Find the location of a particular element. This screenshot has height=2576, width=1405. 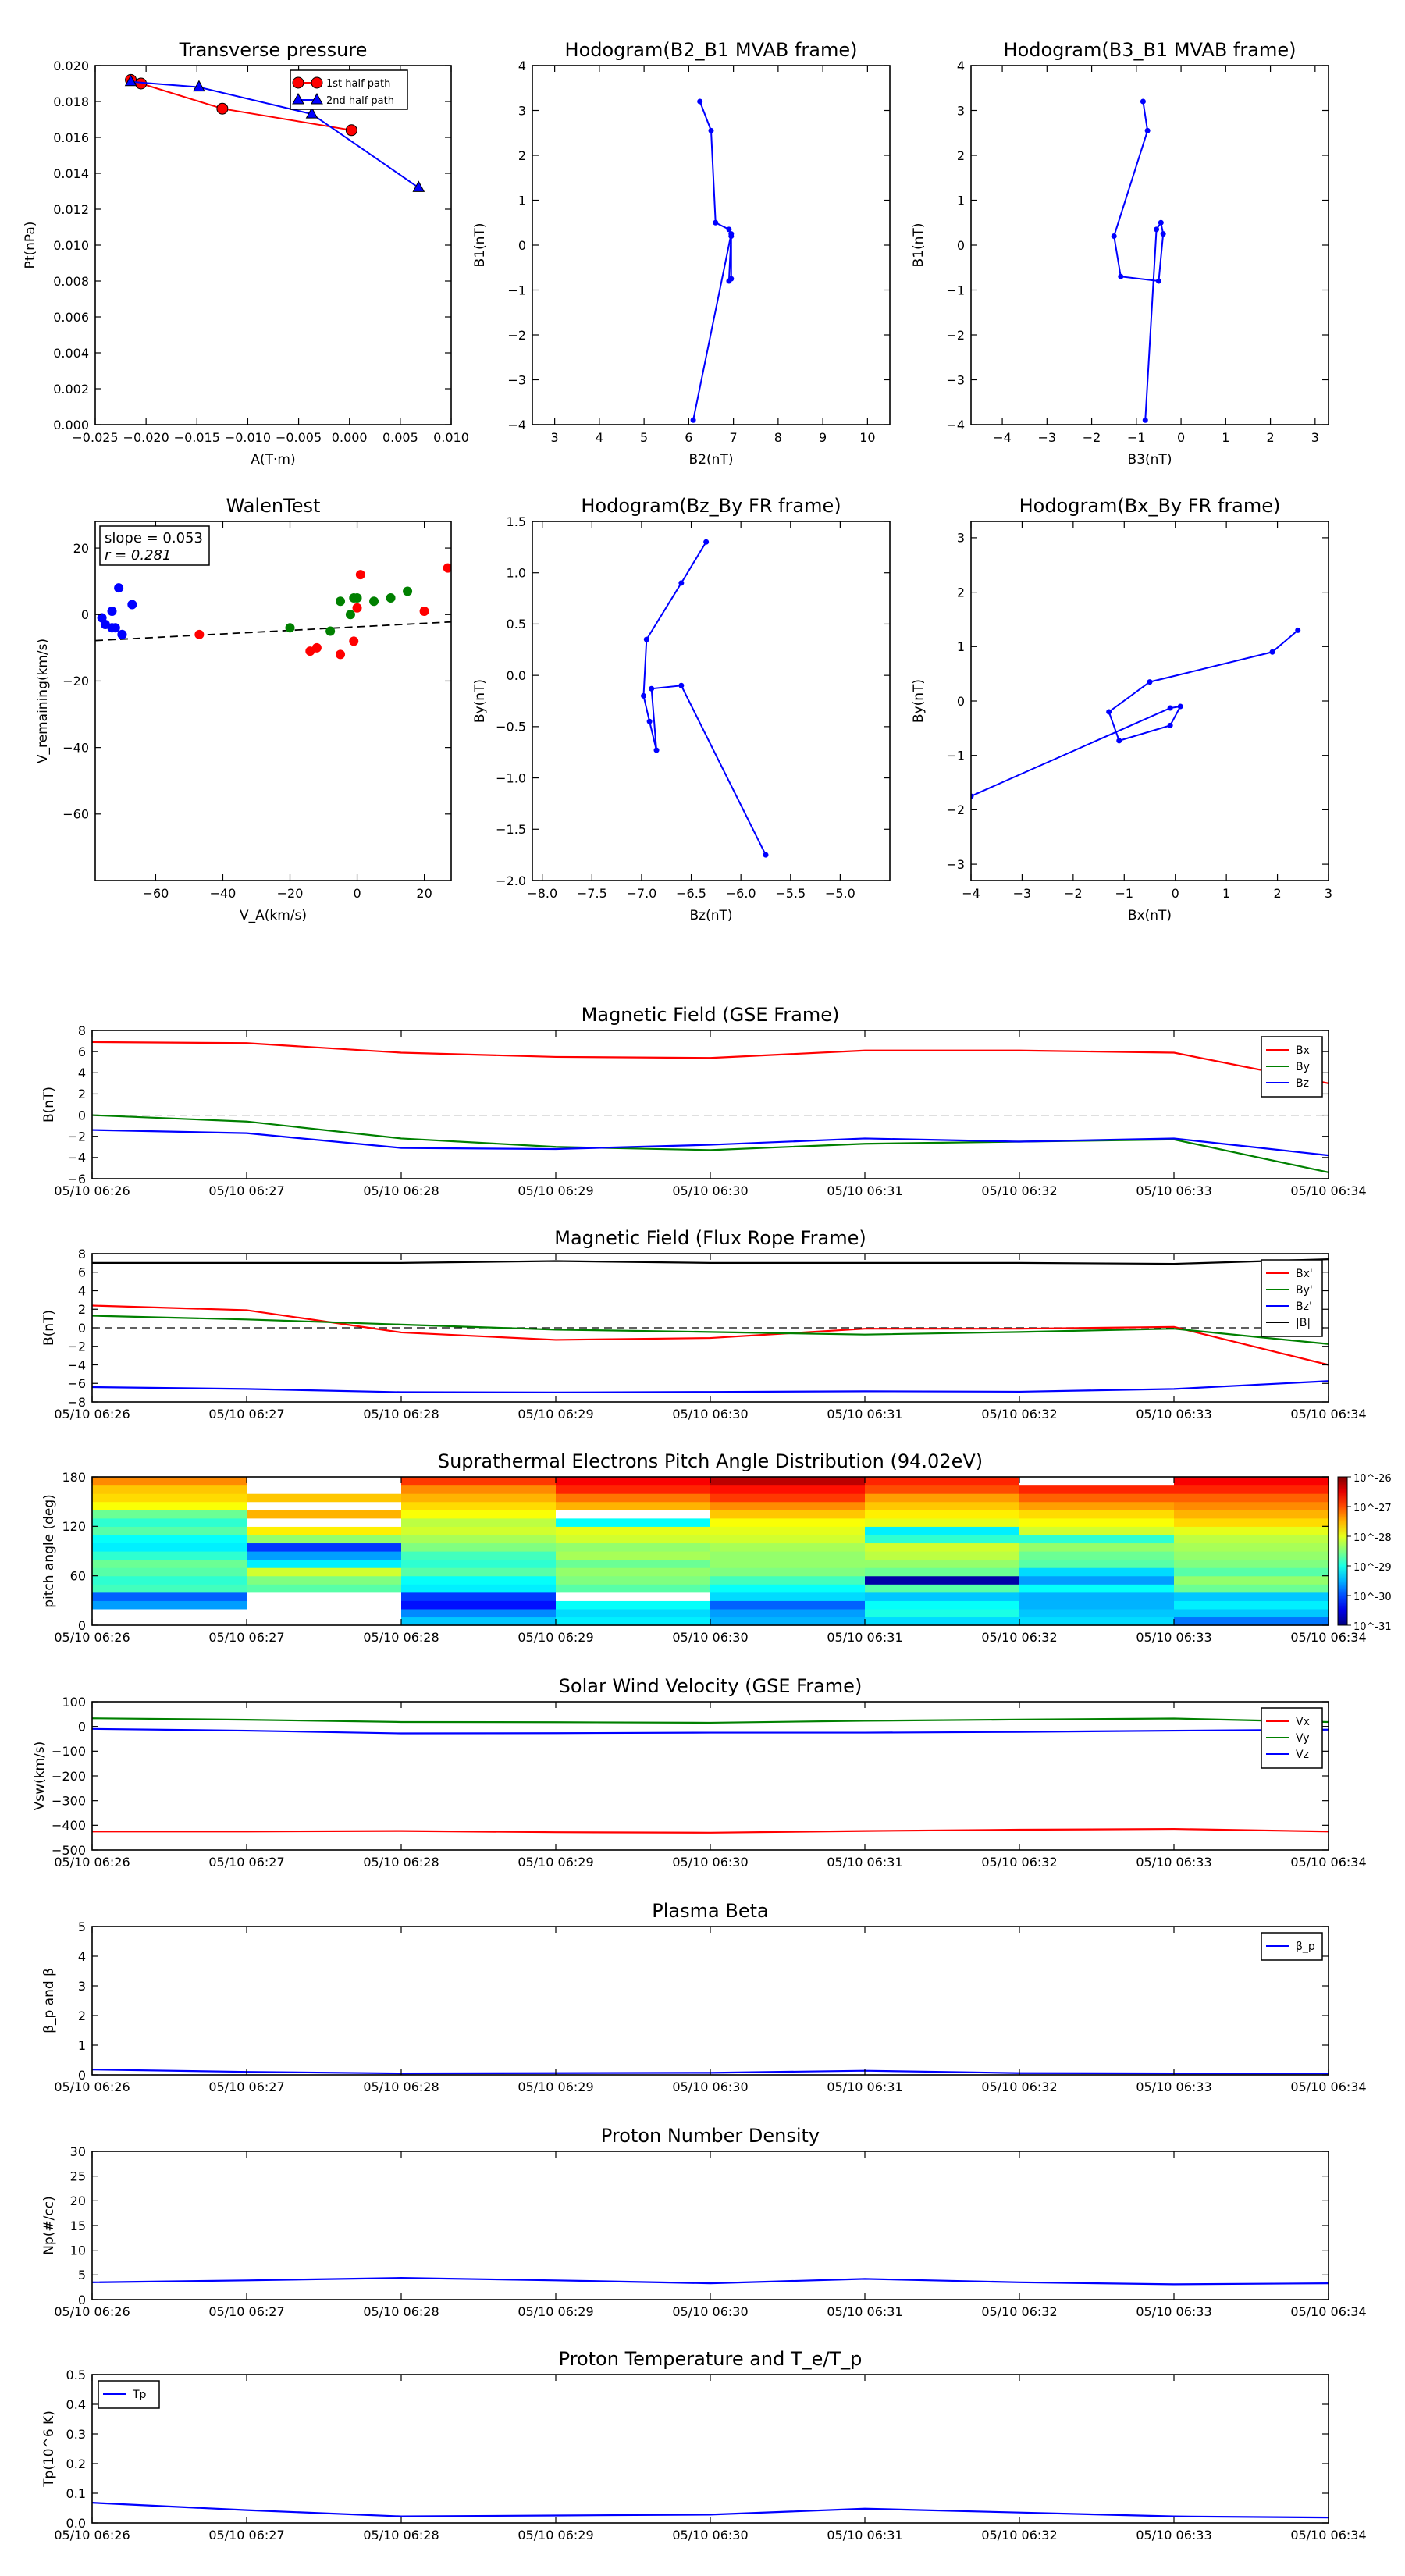

x-tick-label: −1 is located at coordinates (1124, 893).